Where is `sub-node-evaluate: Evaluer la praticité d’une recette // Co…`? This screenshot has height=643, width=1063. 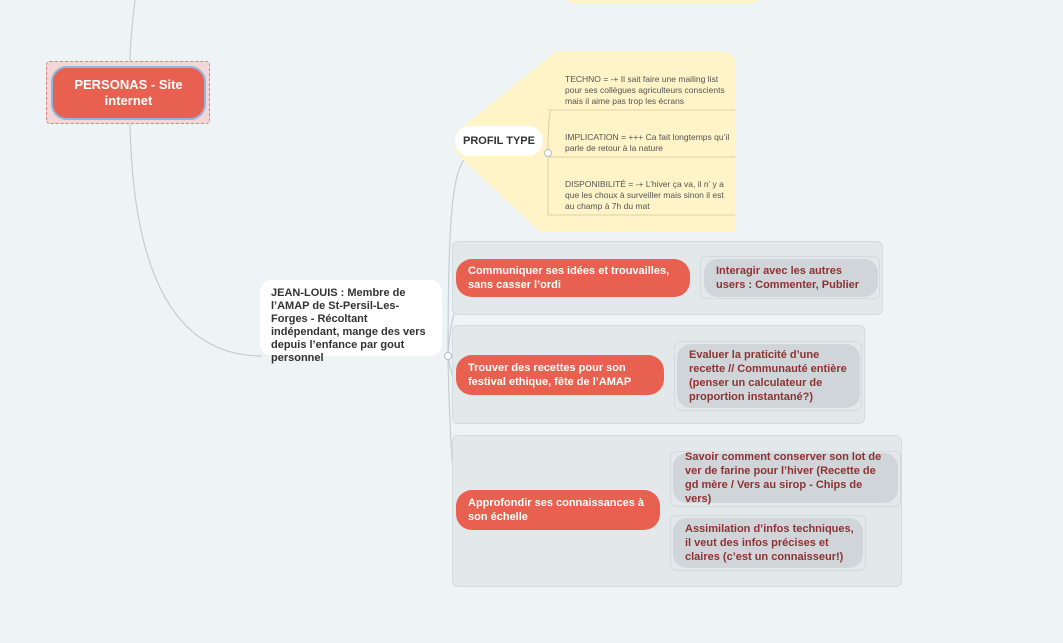
sub-node-evaluate: Evaluer la praticité d’une recette // Co… is located at coordinates (768, 376).